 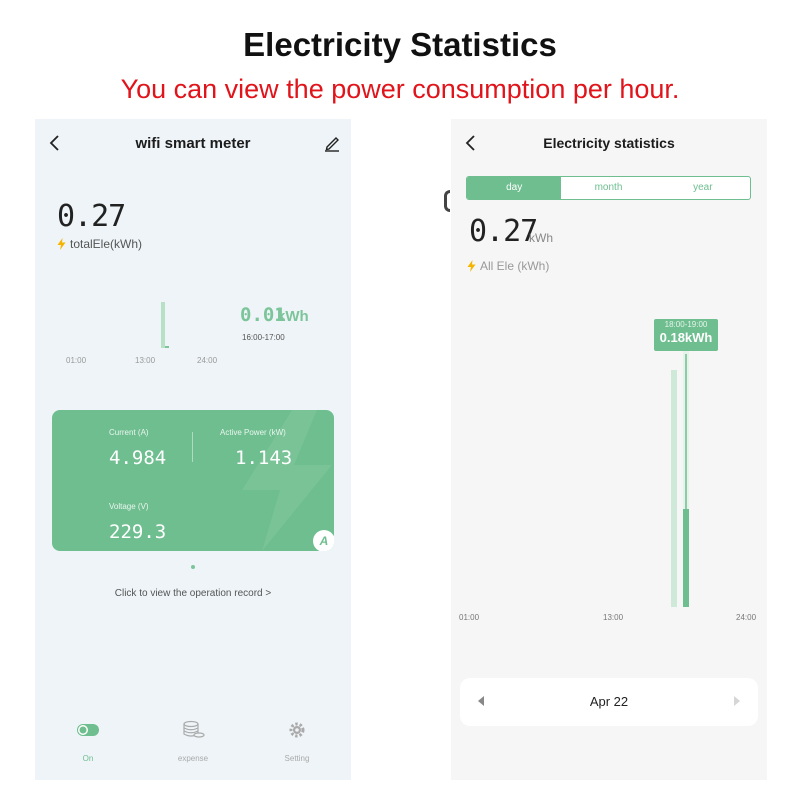 What do you see at coordinates (192, 447) in the screenshot?
I see `card-divider` at bounding box center [192, 447].